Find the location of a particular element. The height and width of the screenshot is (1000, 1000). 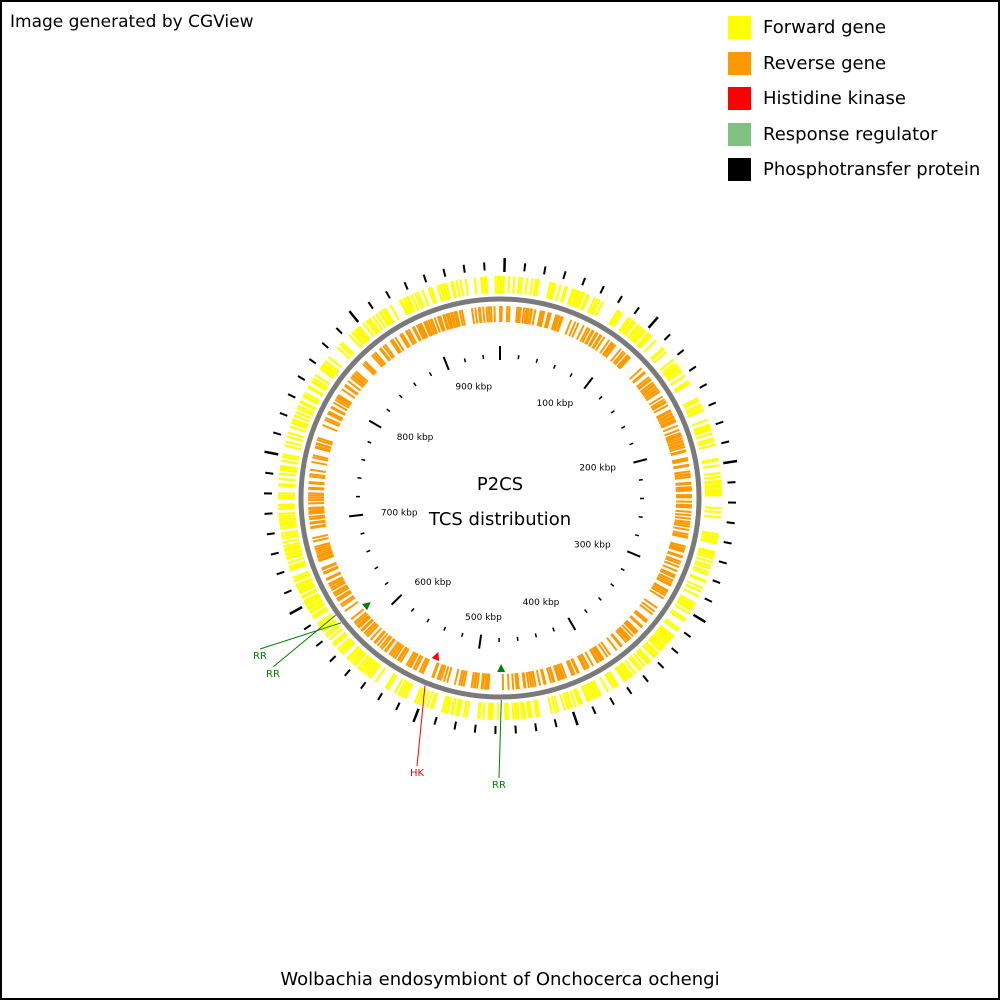

legend-label: Response regulator is located at coordinates (850, 134).